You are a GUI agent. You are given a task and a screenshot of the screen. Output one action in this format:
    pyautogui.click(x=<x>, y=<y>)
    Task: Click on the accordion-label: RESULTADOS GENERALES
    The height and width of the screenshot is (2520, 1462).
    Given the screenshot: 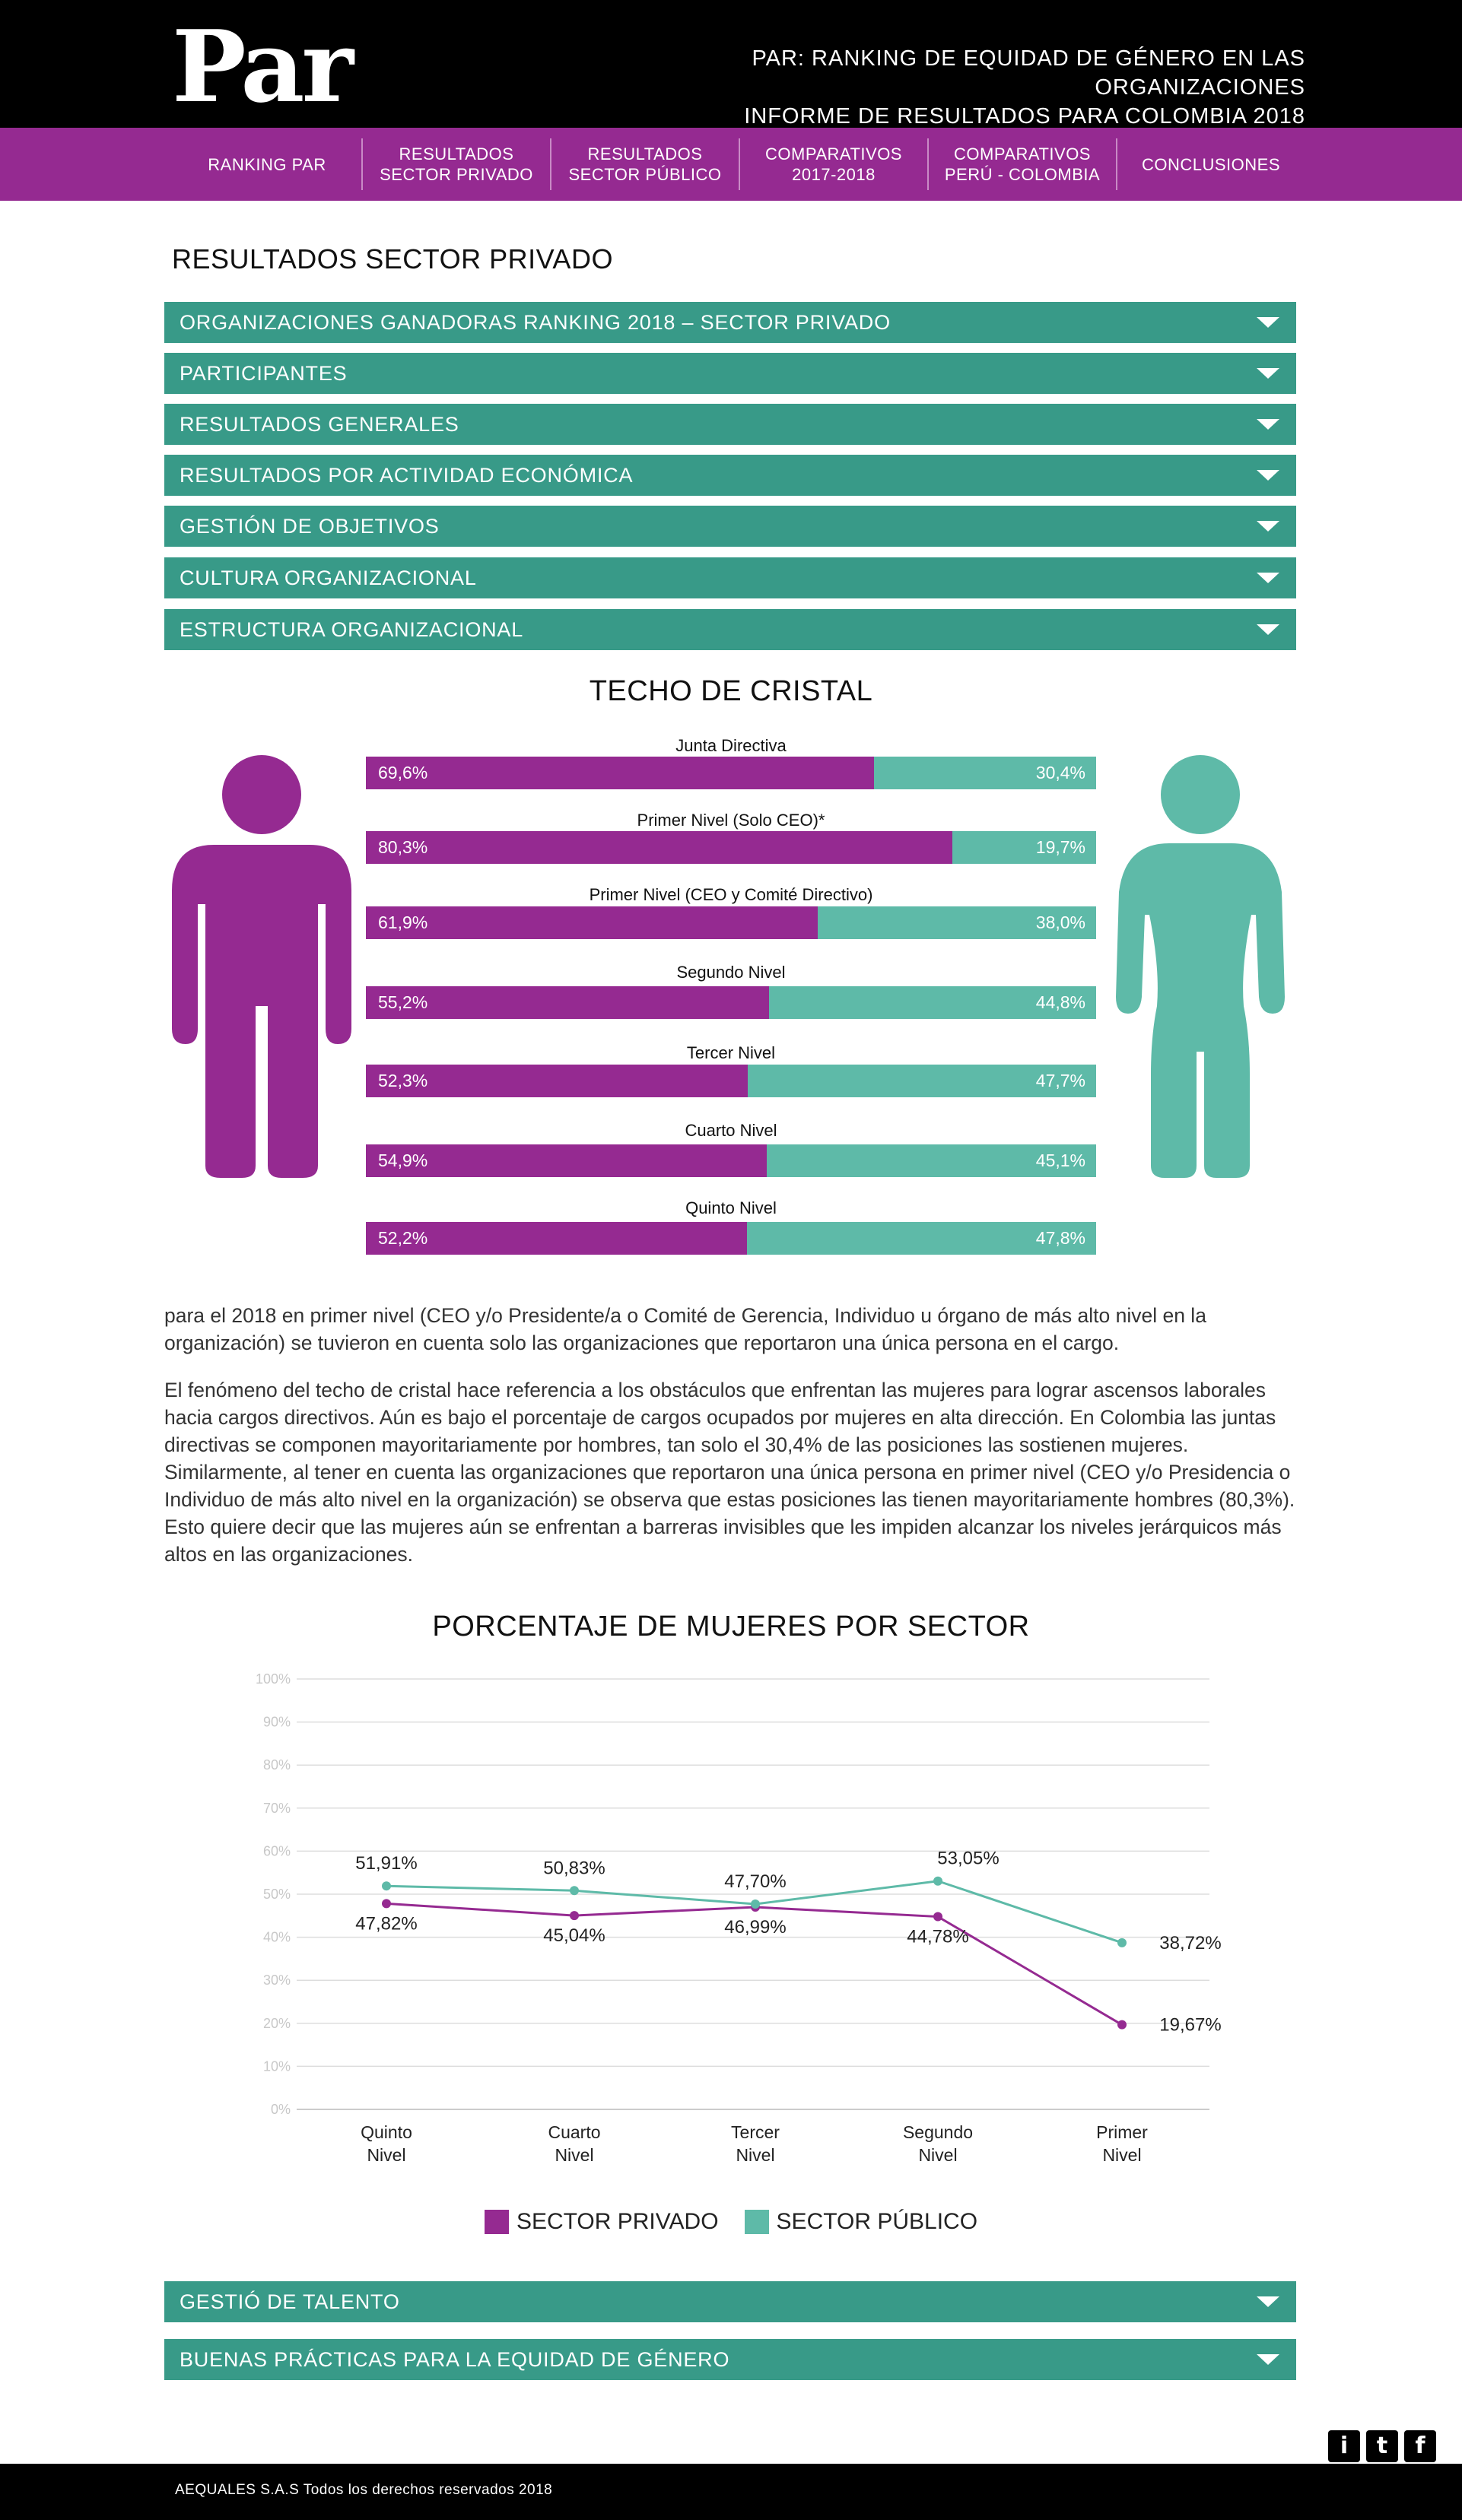 What is the action you would take?
    pyautogui.click(x=320, y=424)
    